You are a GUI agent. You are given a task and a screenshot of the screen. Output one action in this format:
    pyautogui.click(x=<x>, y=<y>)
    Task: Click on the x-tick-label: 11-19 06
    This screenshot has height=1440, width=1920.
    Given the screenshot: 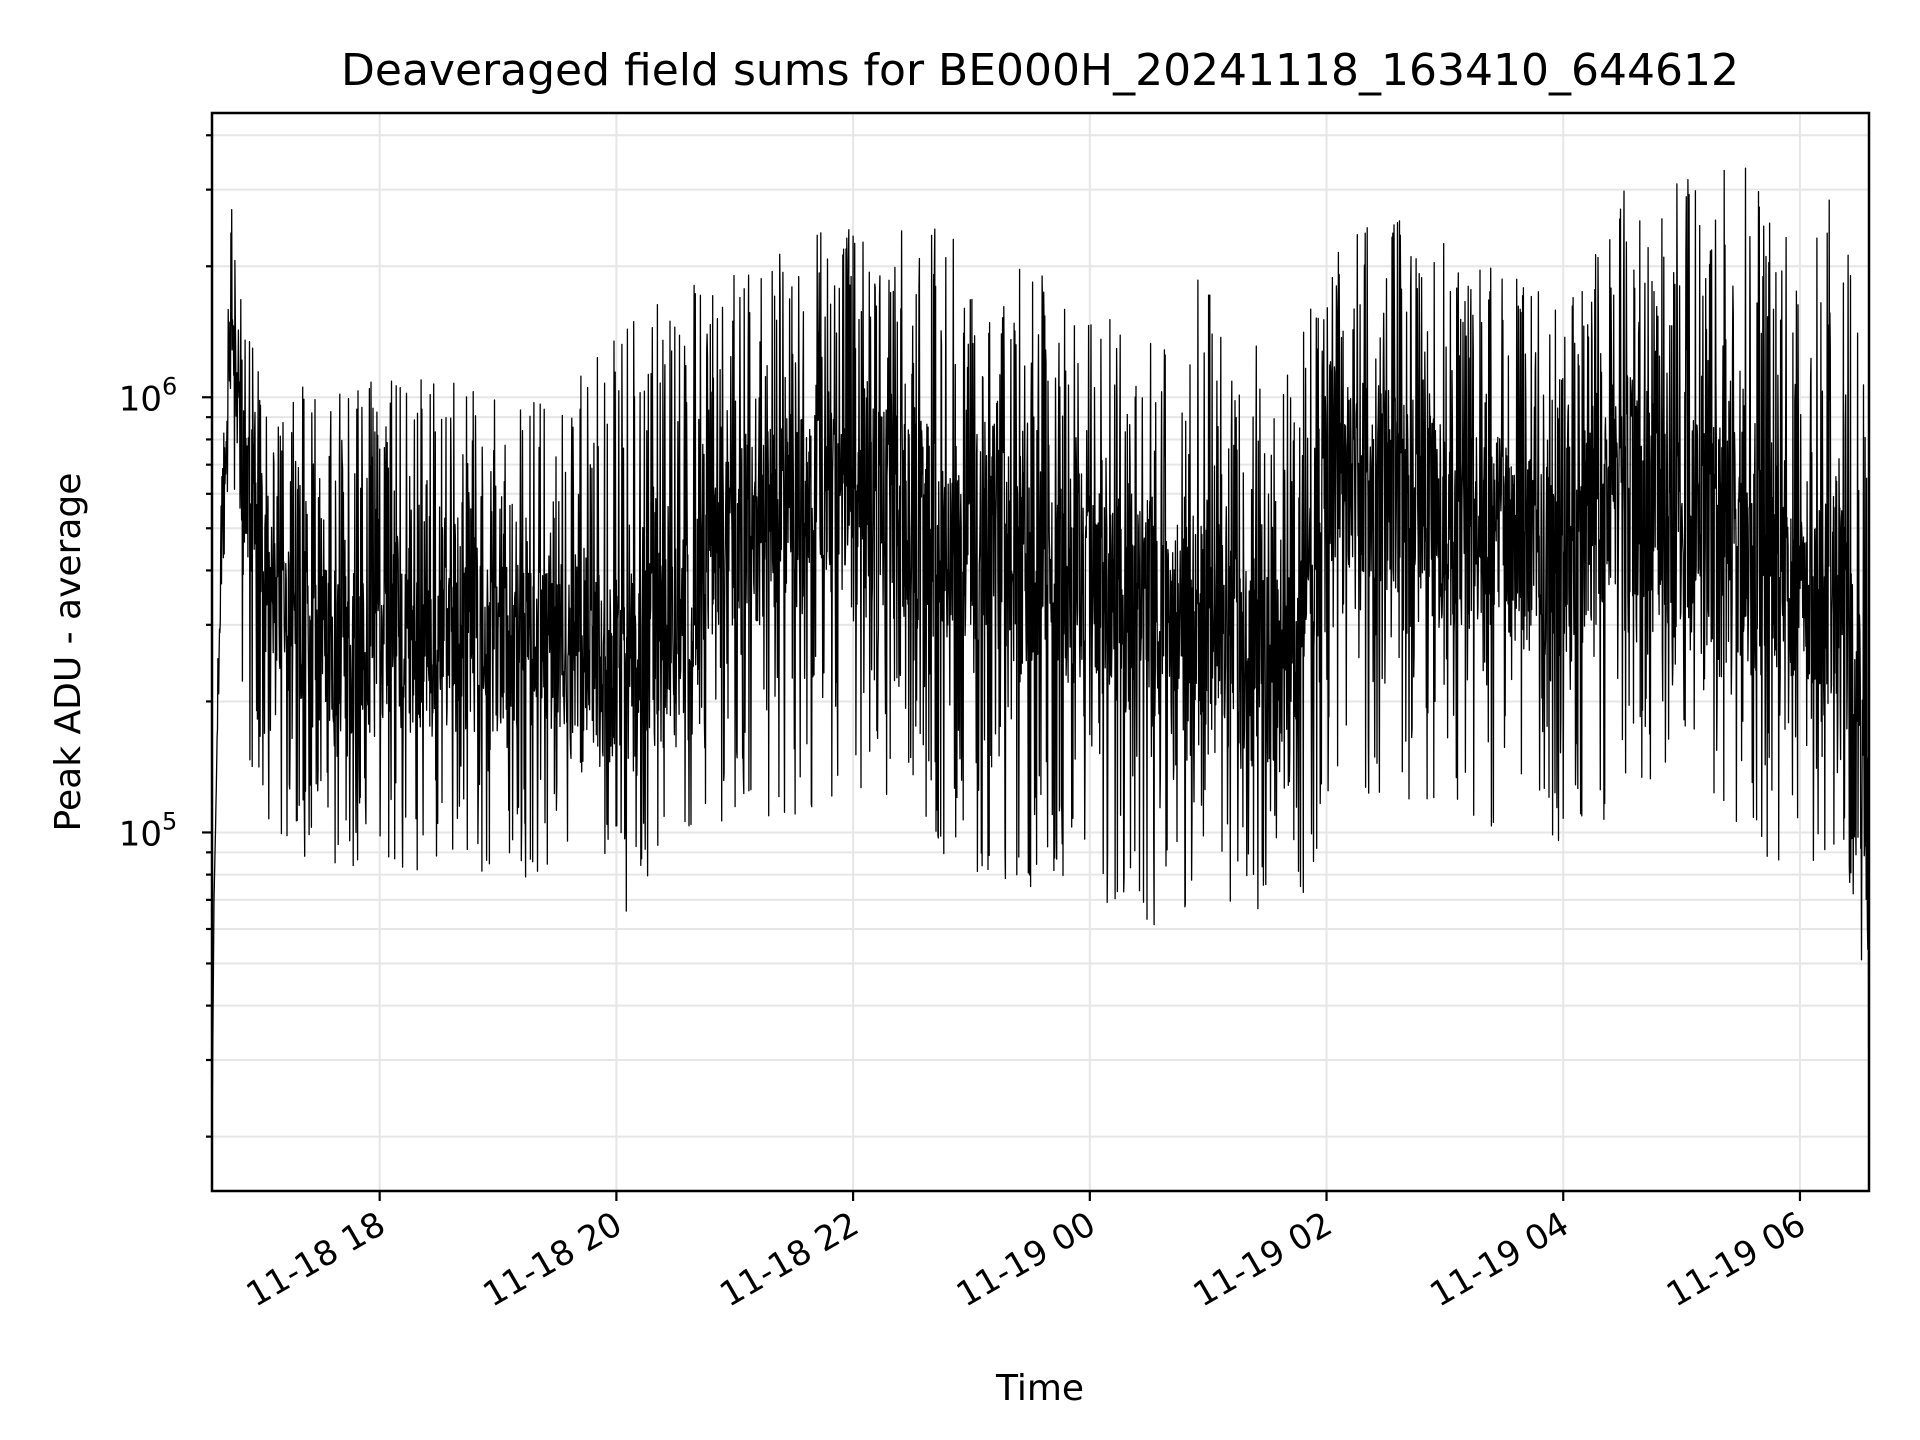 What is the action you would take?
    pyautogui.click(x=1736, y=1259)
    